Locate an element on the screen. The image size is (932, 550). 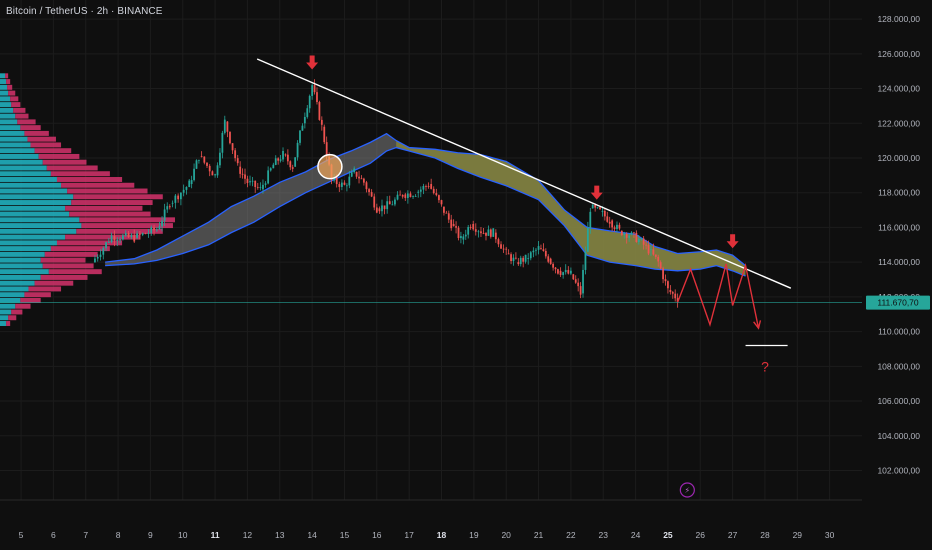
volume-profile is located at coordinates (87, 199).